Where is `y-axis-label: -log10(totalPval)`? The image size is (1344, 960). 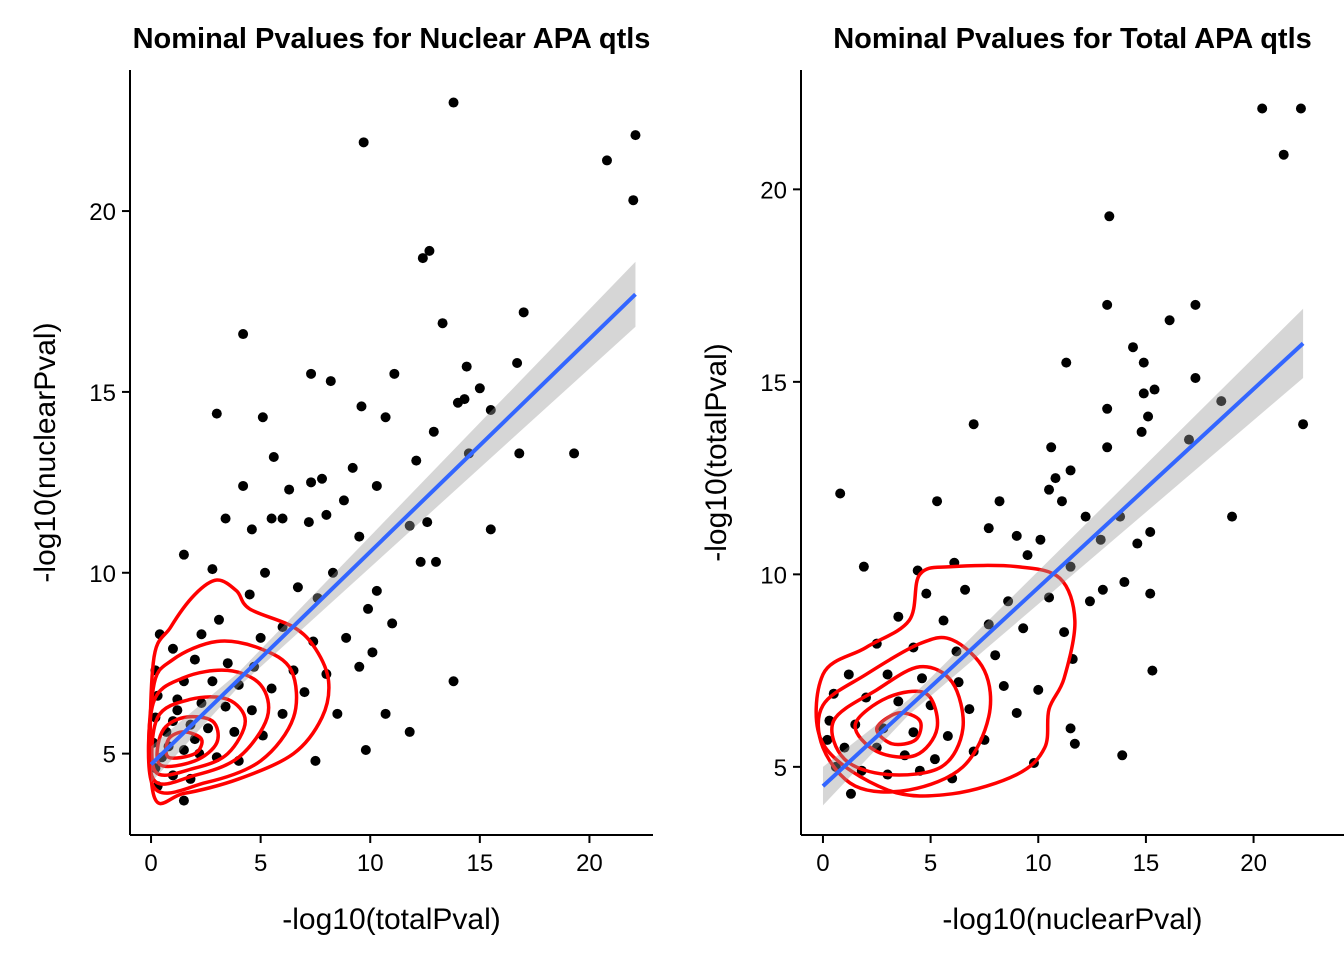
y-axis-label: -log10(totalPval) is located at coordinates (716, 452).